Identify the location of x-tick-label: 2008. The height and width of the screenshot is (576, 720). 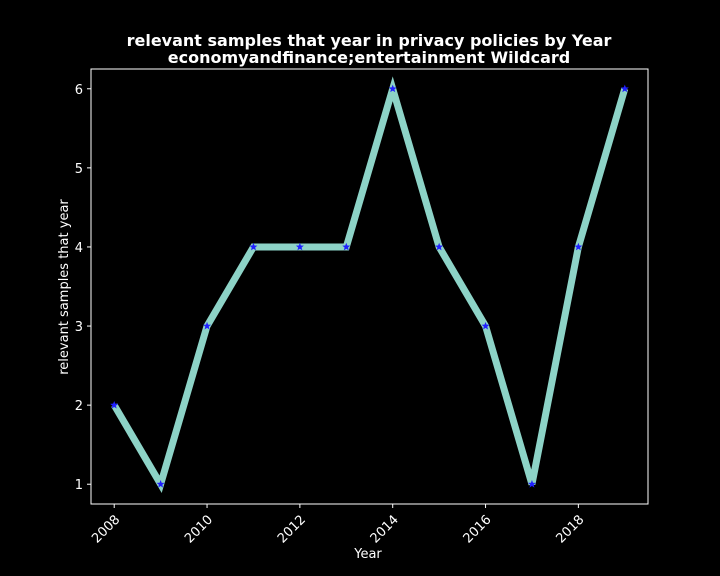
(106, 529).